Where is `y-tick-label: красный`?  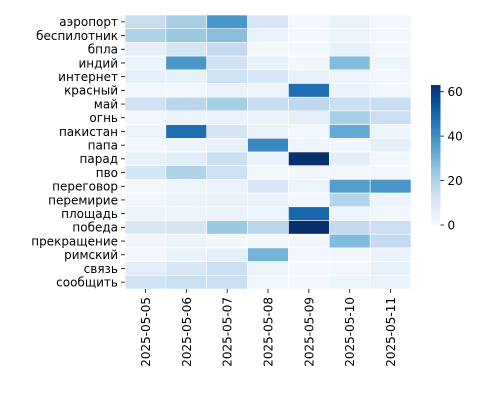 y-tick-label: красный is located at coordinates (91, 91).